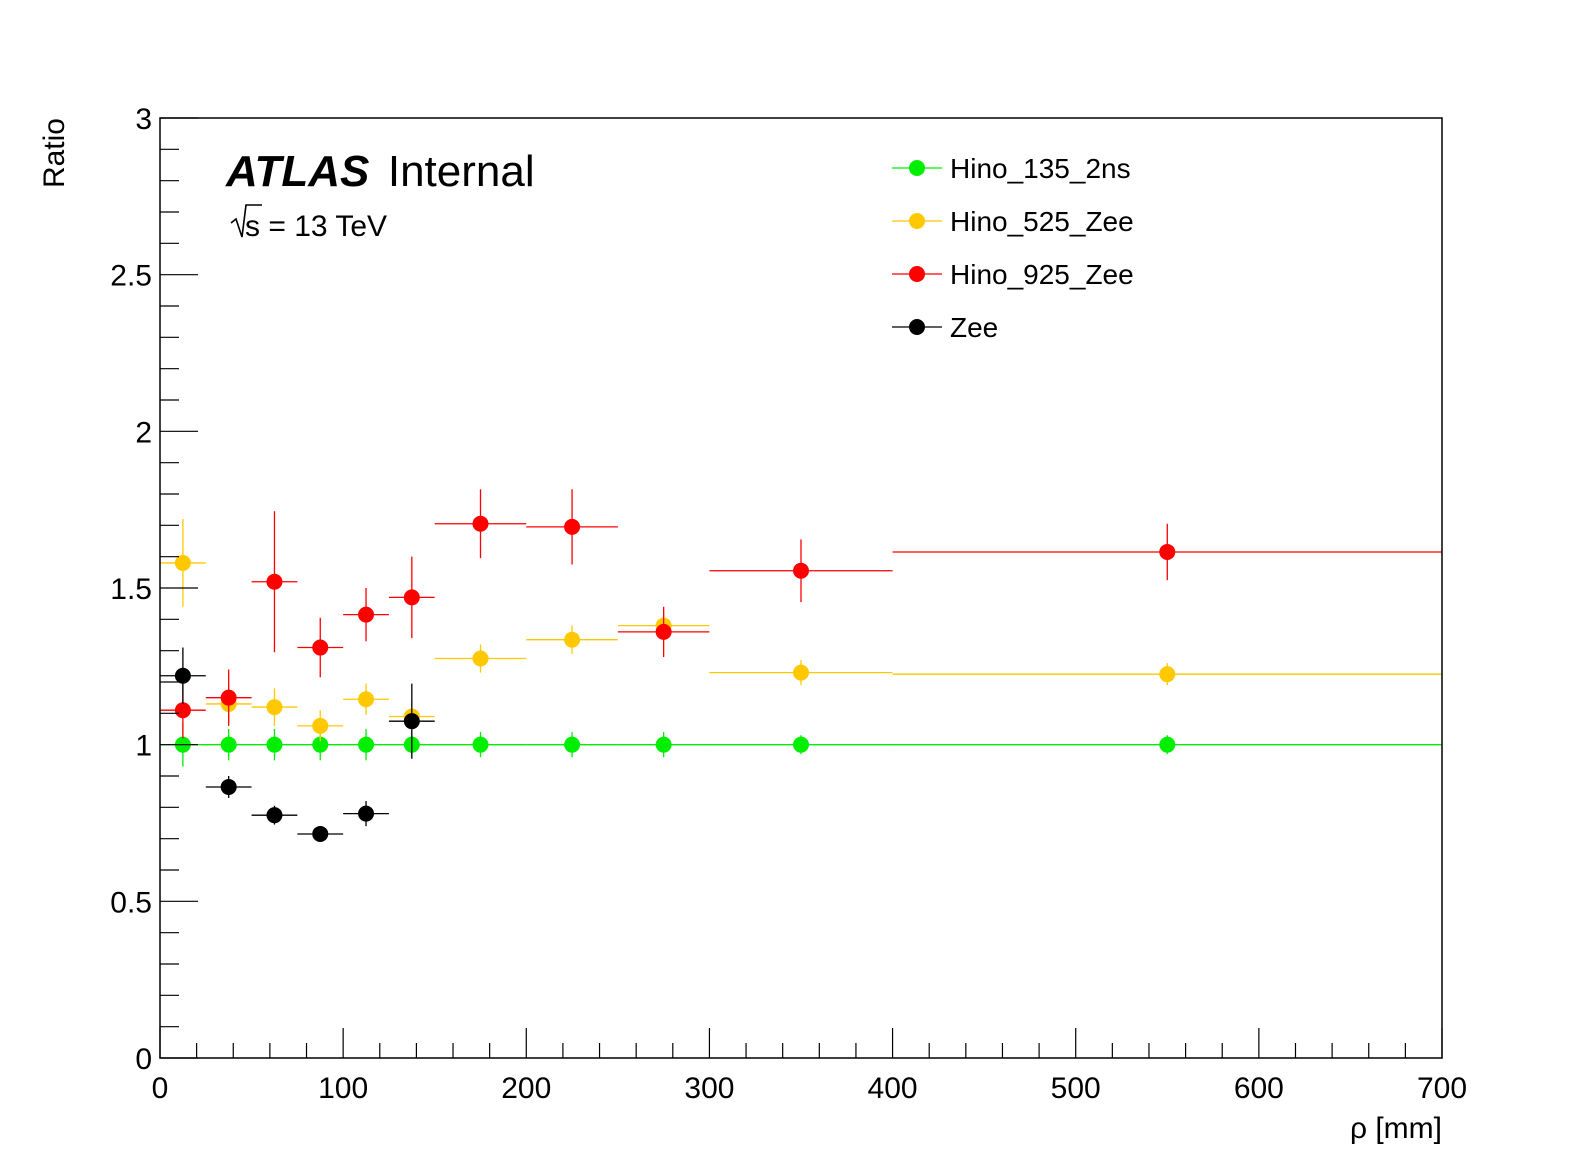 This screenshot has height=1172, width=1596. What do you see at coordinates (160, 1088) in the screenshot?
I see `x-tick-label: 0` at bounding box center [160, 1088].